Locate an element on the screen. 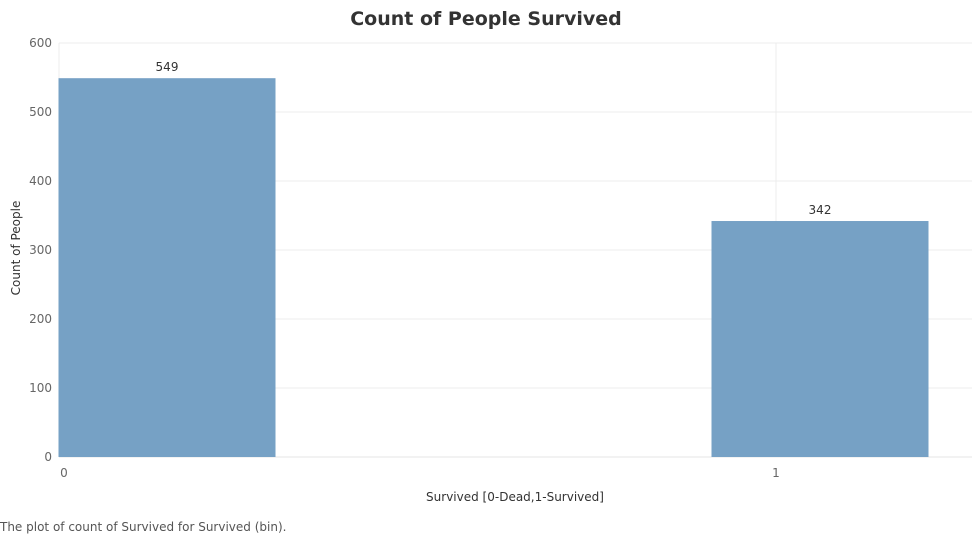 The image size is (972, 537). x-axis-label: Survived [0-Dead,1-Survived] is located at coordinates (515, 497).